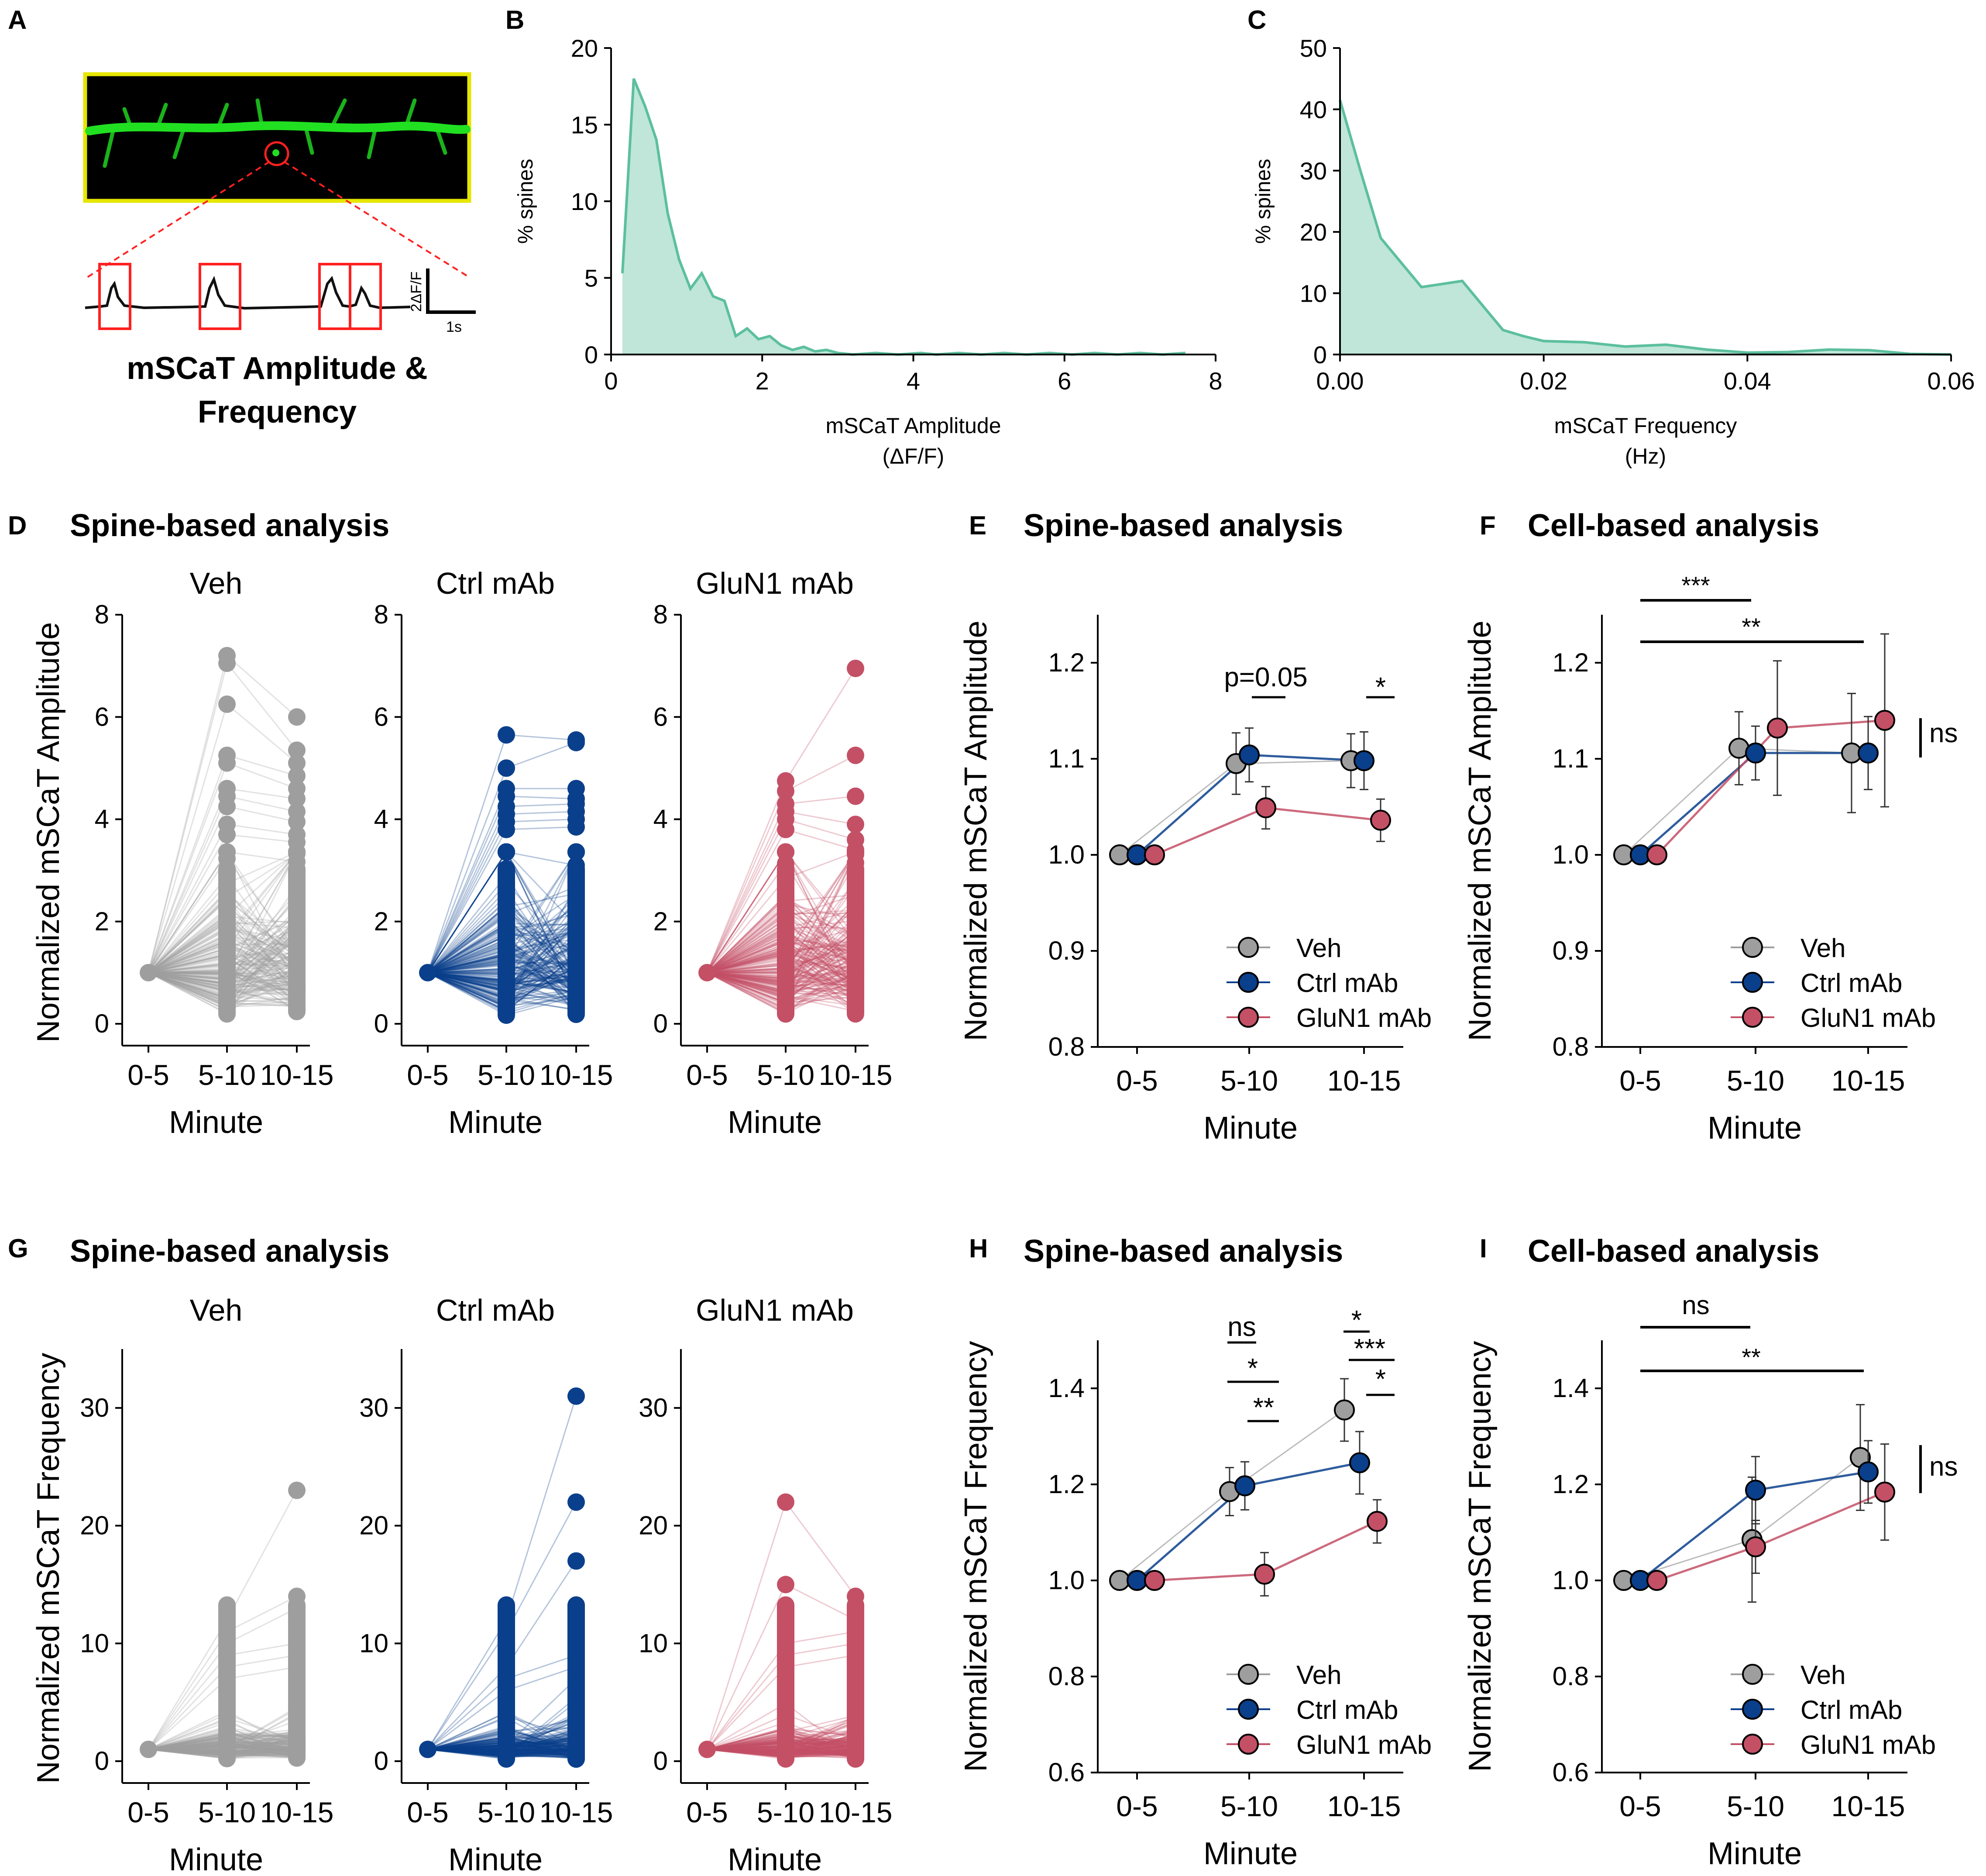 Image resolution: width=1986 pixels, height=1876 pixels. I want to click on y-tick-label: 30, so click(94, 1407).